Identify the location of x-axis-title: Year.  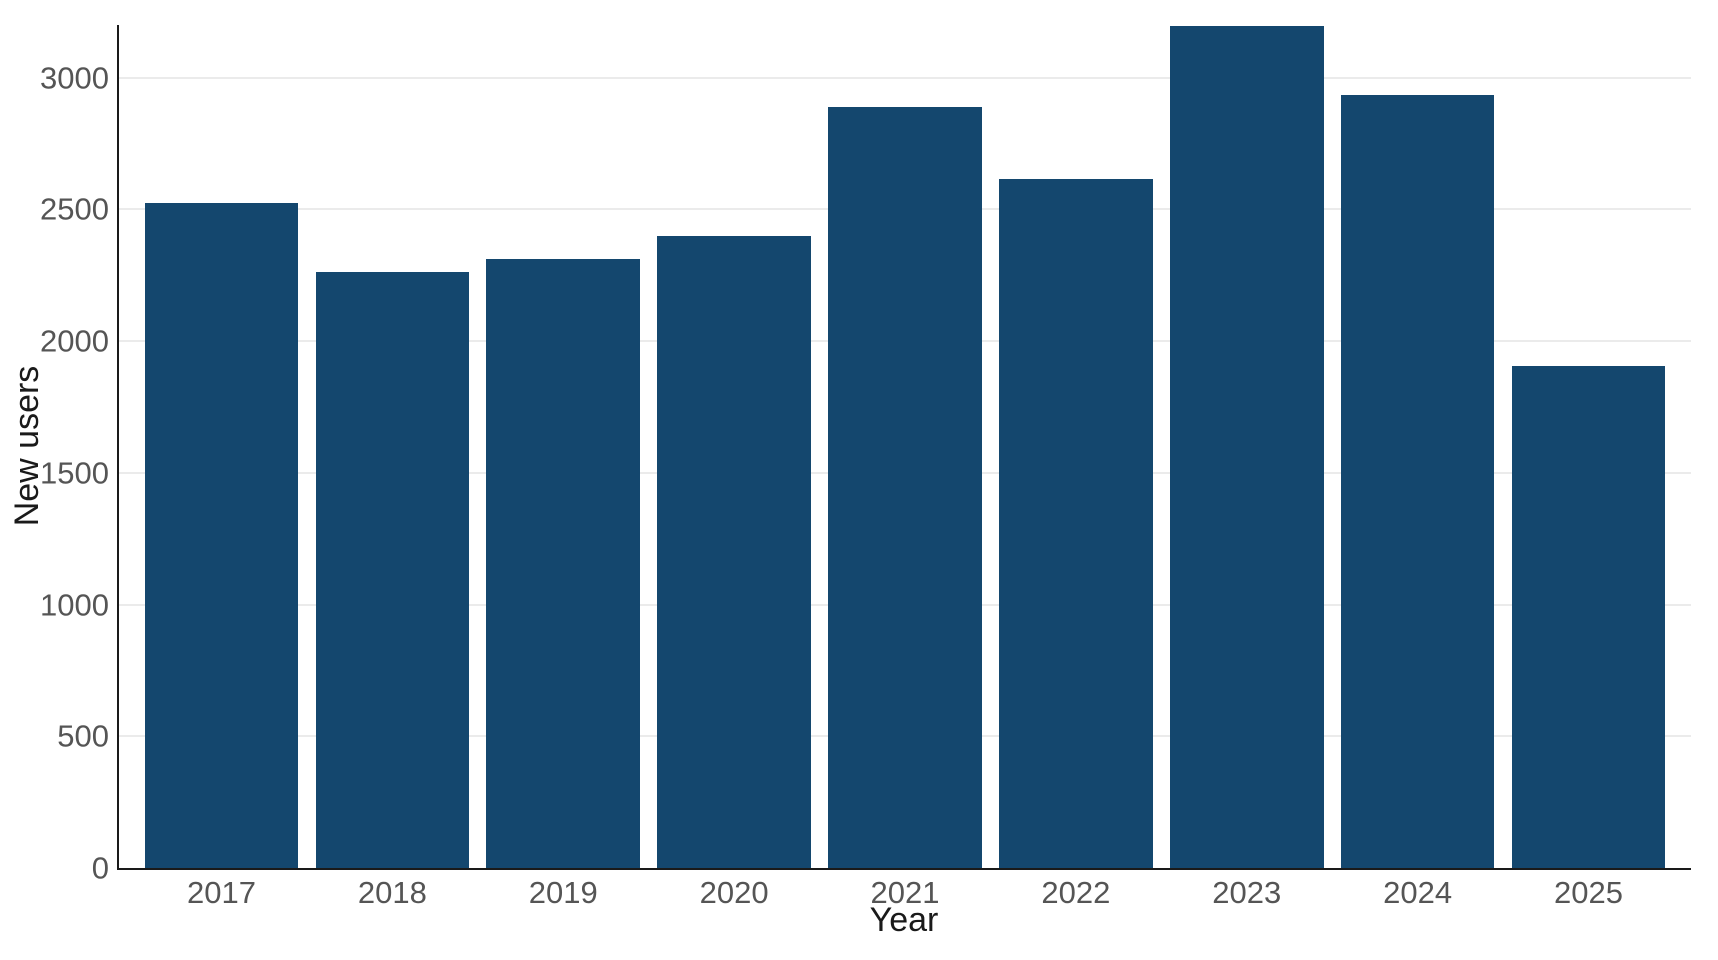
(904, 920).